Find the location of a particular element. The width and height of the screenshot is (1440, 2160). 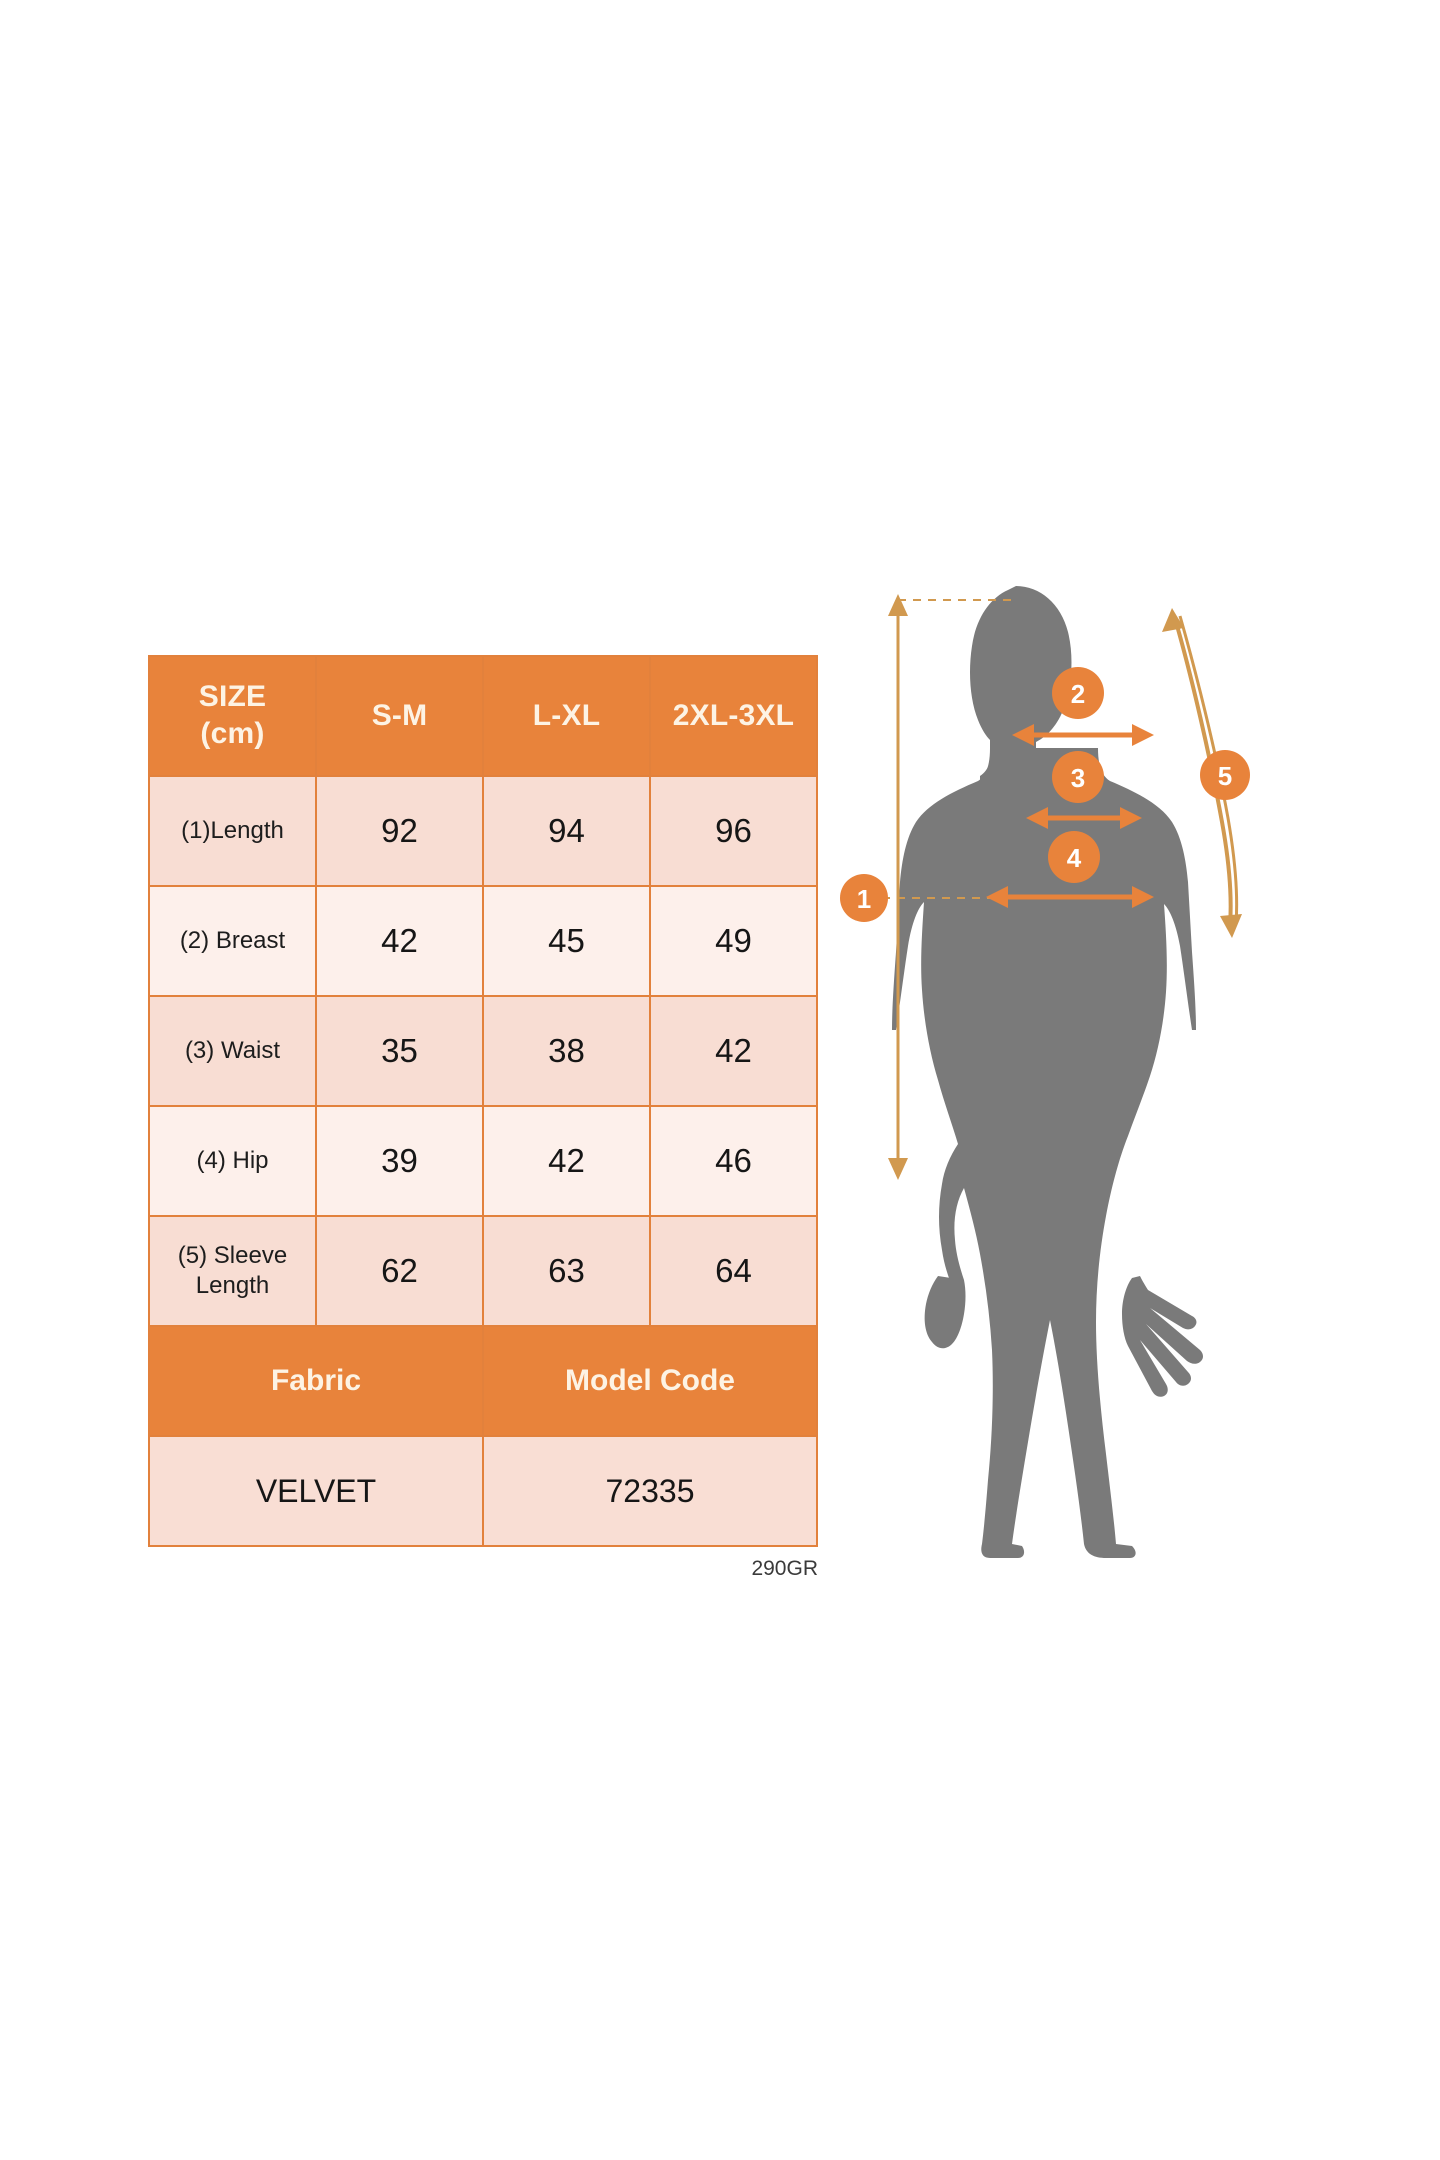

arrowhead-waist-left is located at coordinates (1037, 818).